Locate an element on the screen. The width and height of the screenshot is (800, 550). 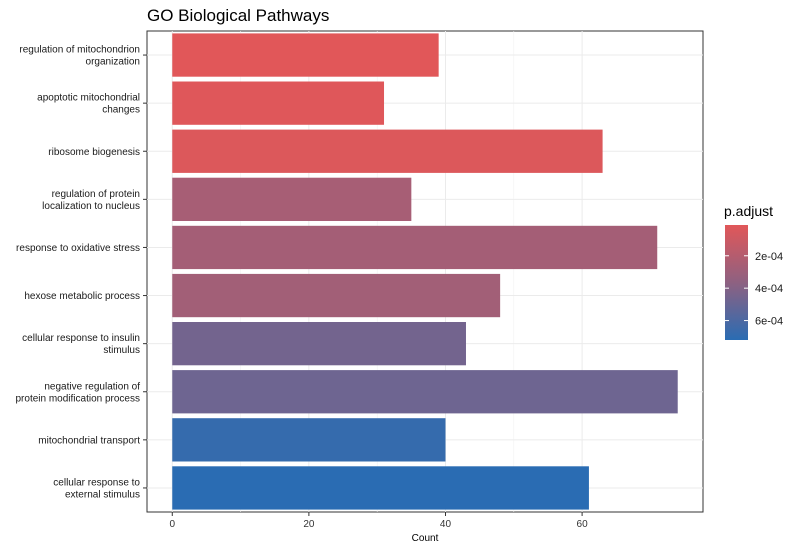
chart-title: GO Biological Pathways is located at coordinates (238, 15).